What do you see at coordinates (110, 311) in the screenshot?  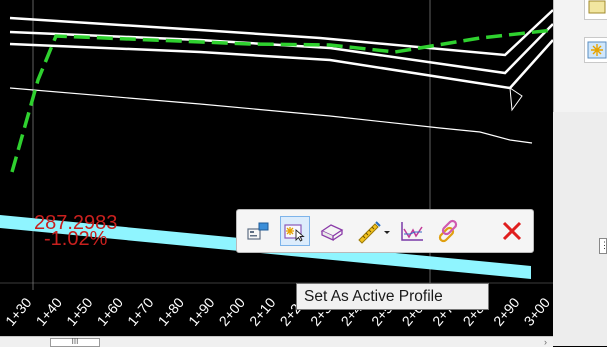 I see `station-label: 1+60` at bounding box center [110, 311].